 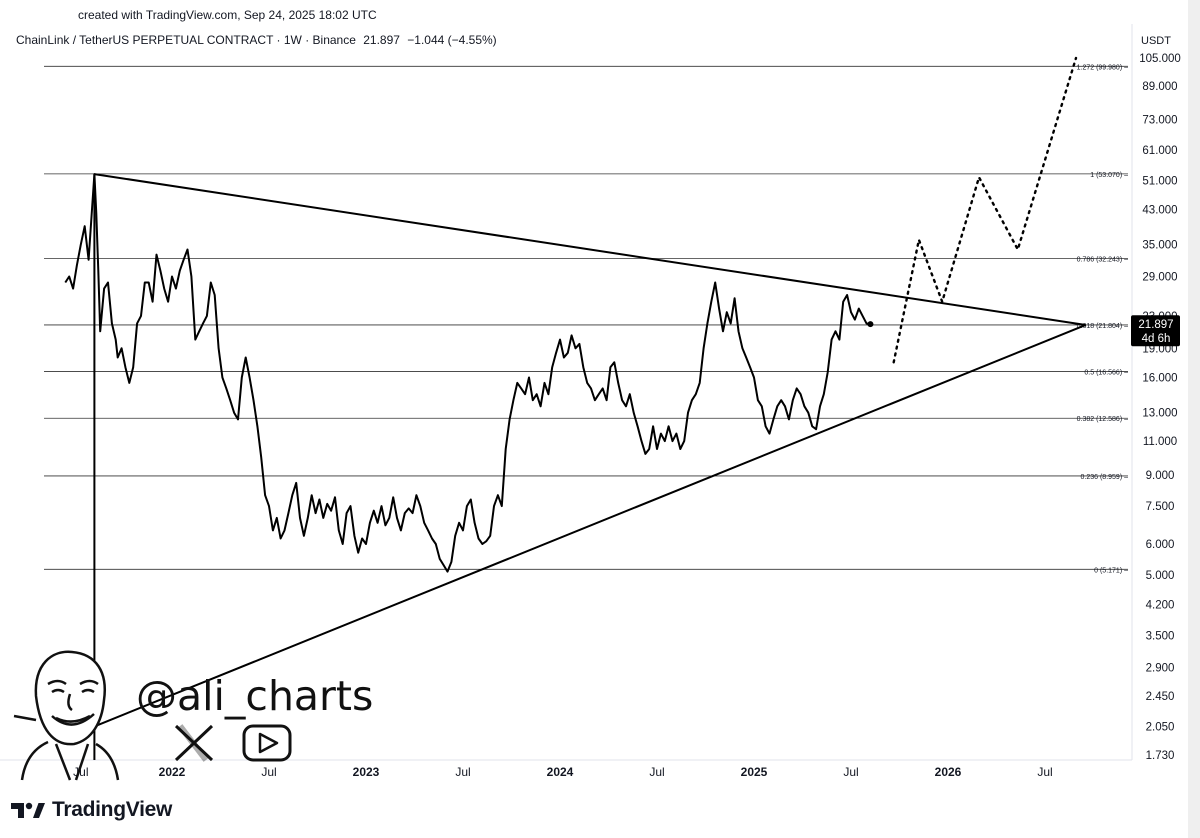 I want to click on x-tick-label-7: 2025, so click(x=754, y=772).